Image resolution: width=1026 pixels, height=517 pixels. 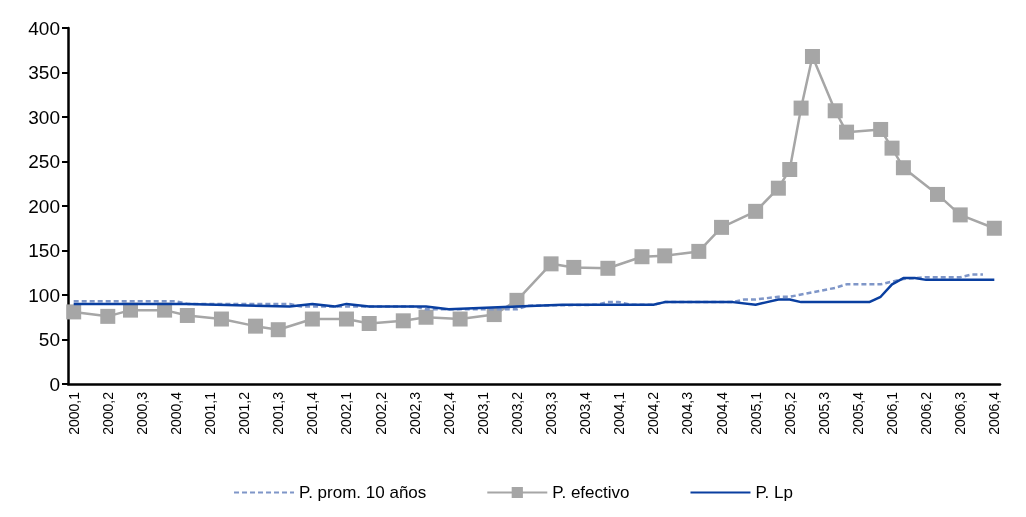 I want to click on x-tick-label: 2005,2, so click(x=789, y=413).